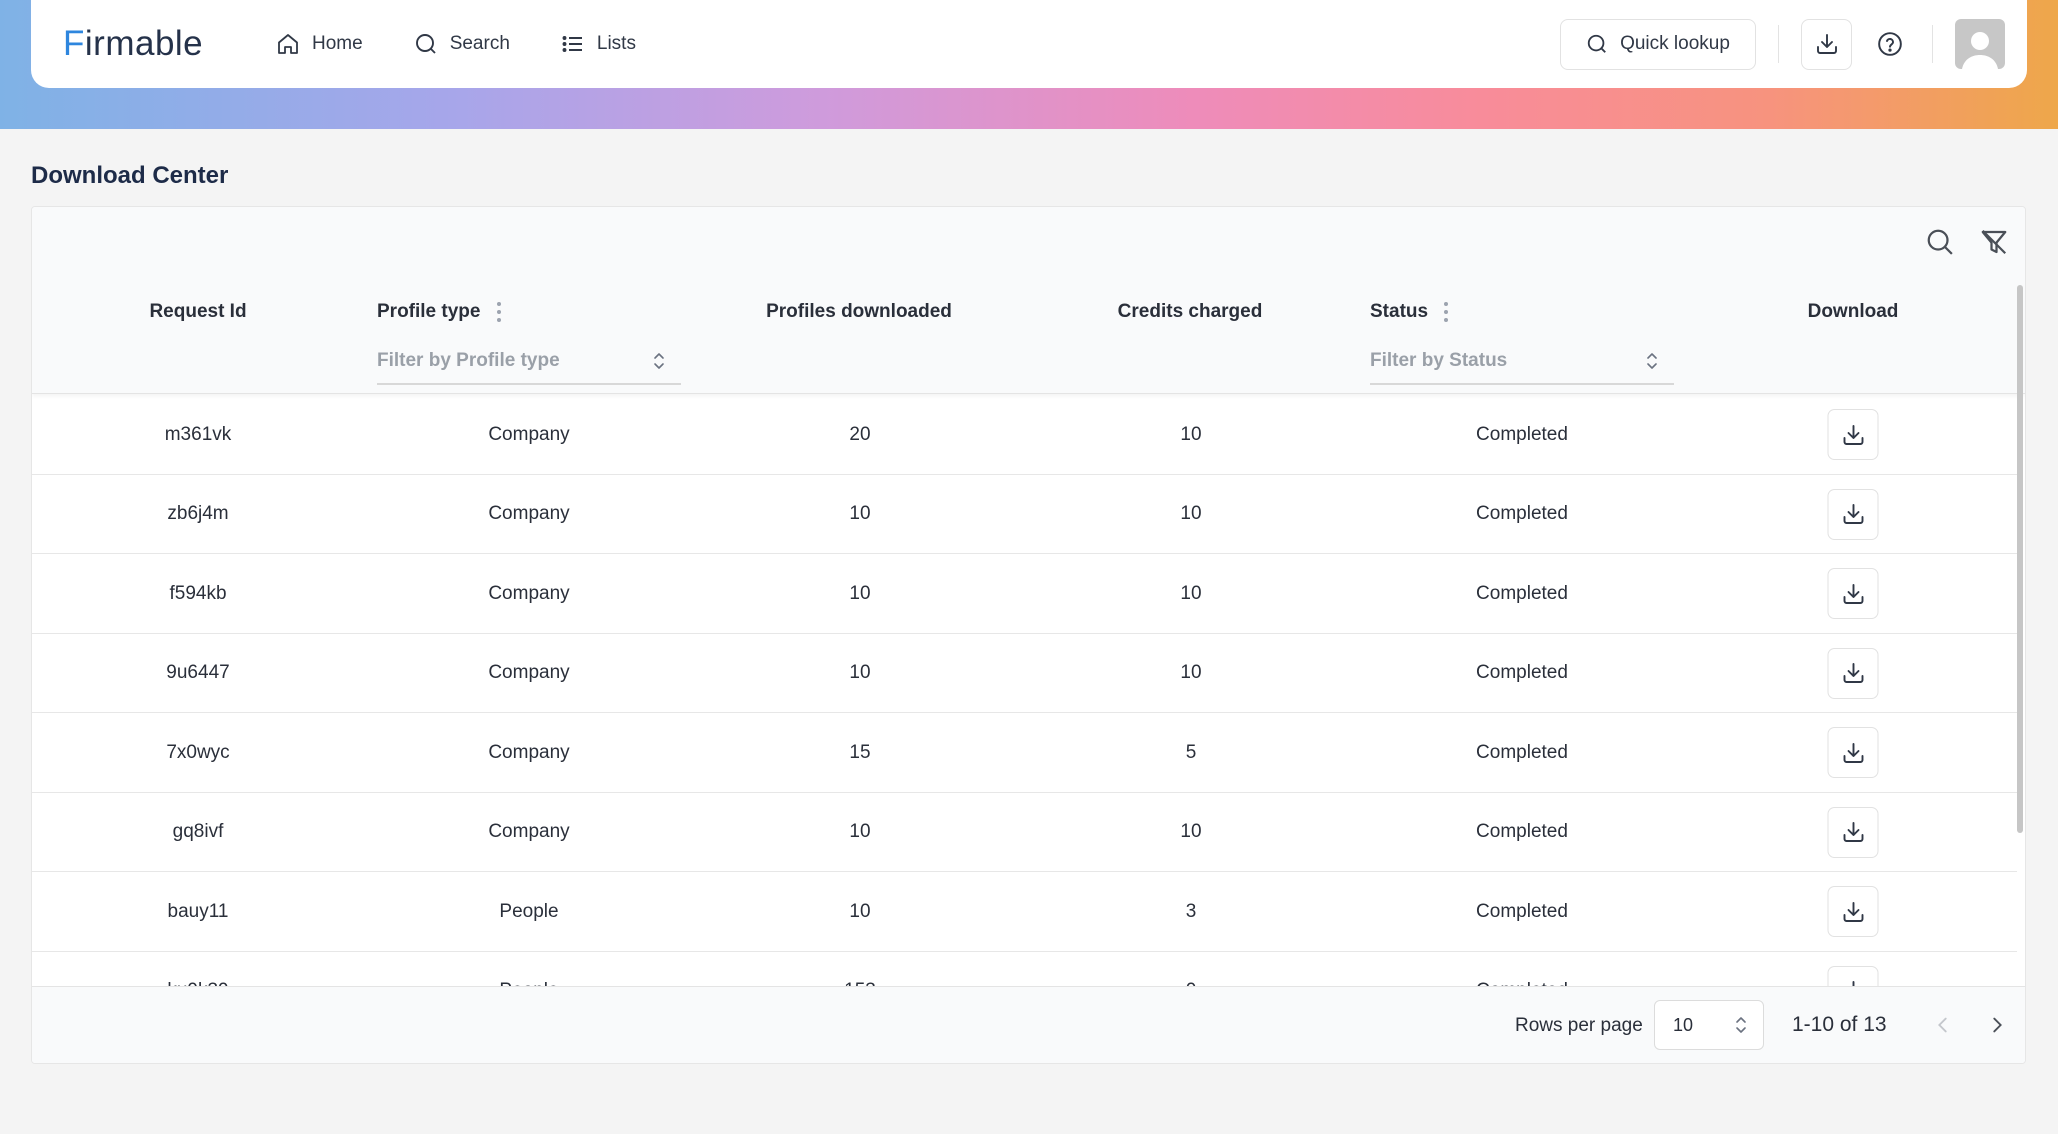  Describe the element at coordinates (1782, 44) in the screenshot. I see `header-tools: Quick lookup` at that location.